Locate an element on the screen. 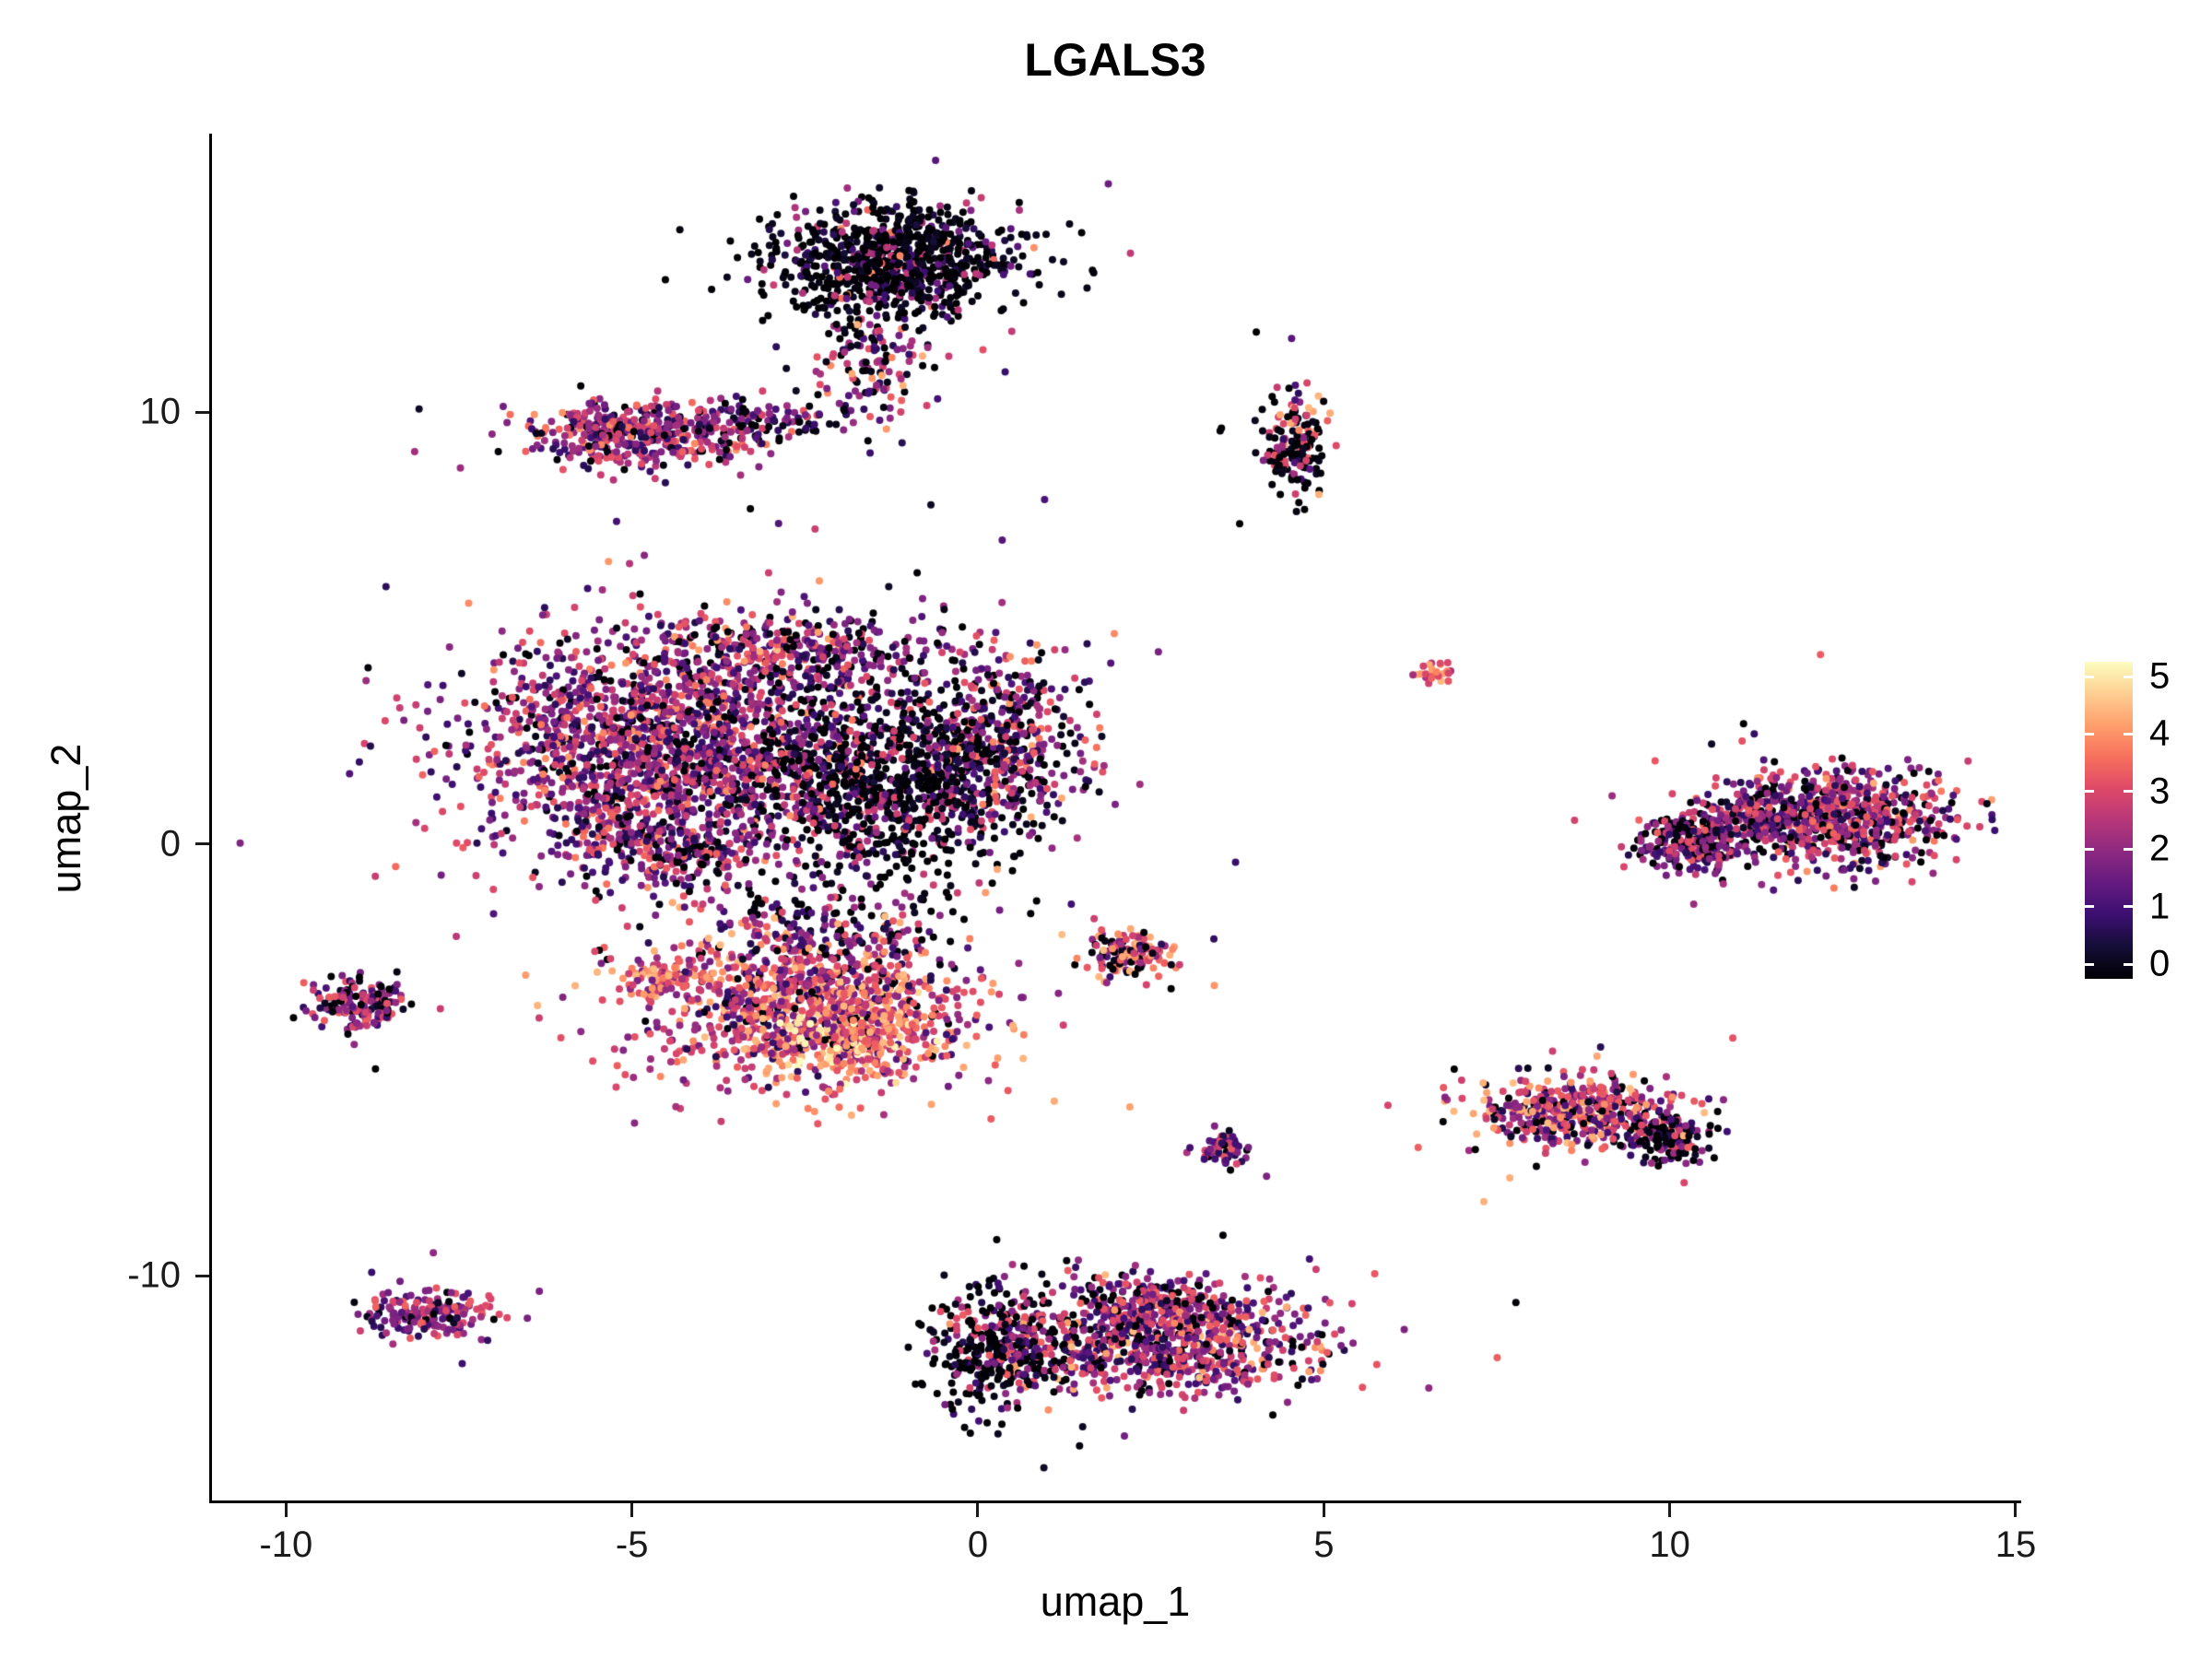 This screenshot has width=2212, height=1659. plot-title: LGALS3 is located at coordinates (1115, 60).